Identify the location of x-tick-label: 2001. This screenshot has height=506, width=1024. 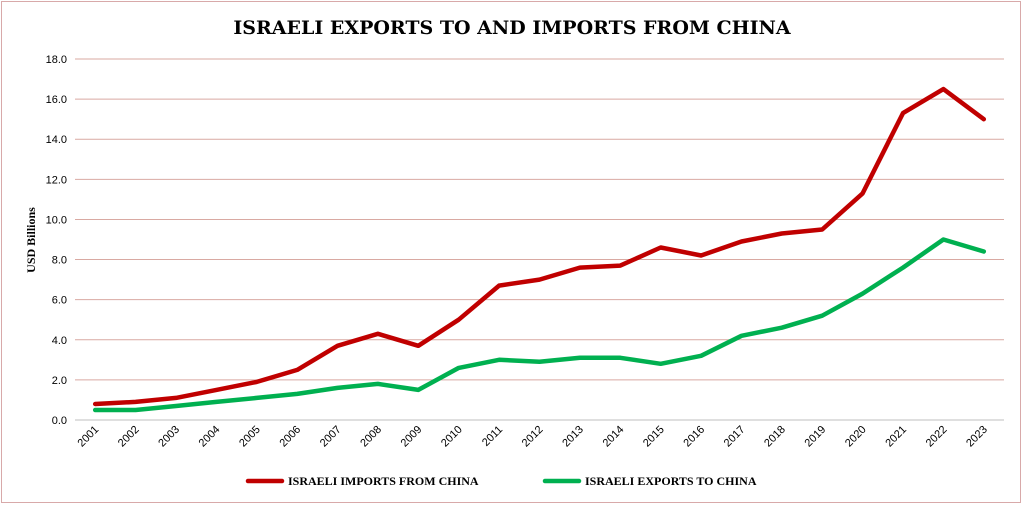
(89, 437).